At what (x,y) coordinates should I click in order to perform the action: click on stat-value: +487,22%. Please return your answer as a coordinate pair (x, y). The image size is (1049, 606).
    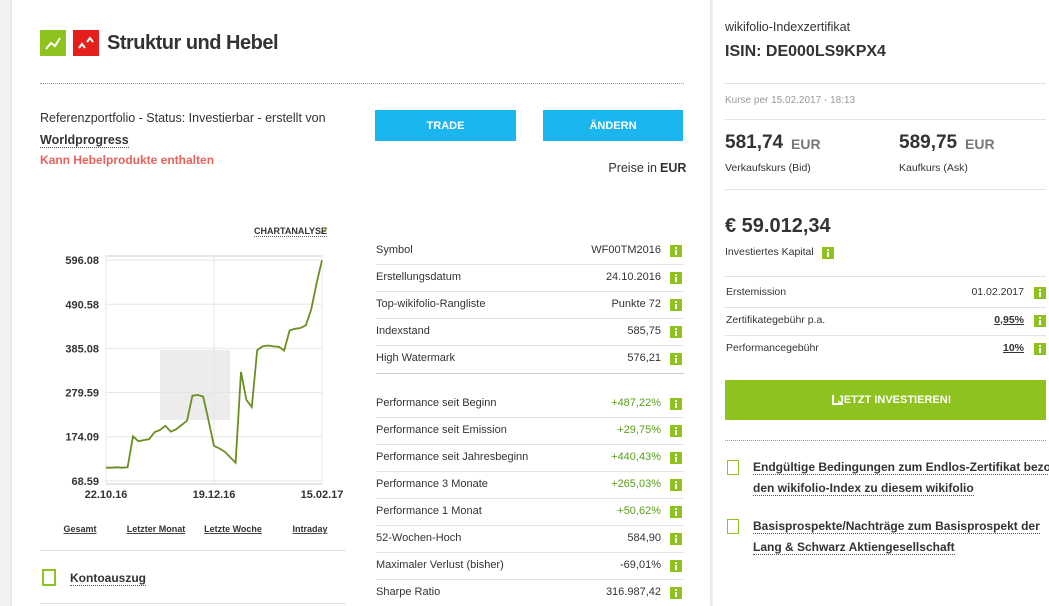
    Looking at the image, I should click on (636, 403).